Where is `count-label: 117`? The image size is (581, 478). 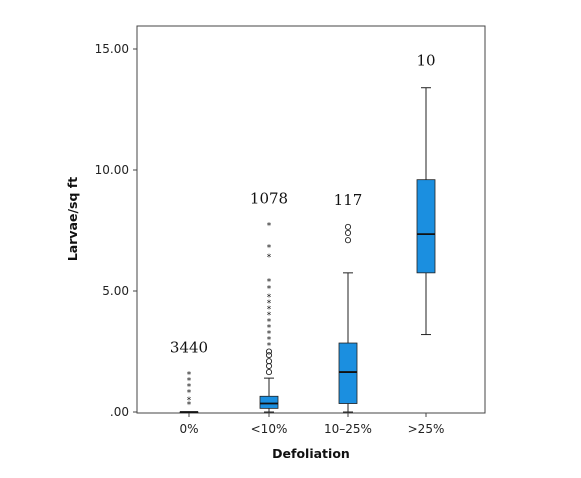 count-label: 117 is located at coordinates (348, 200).